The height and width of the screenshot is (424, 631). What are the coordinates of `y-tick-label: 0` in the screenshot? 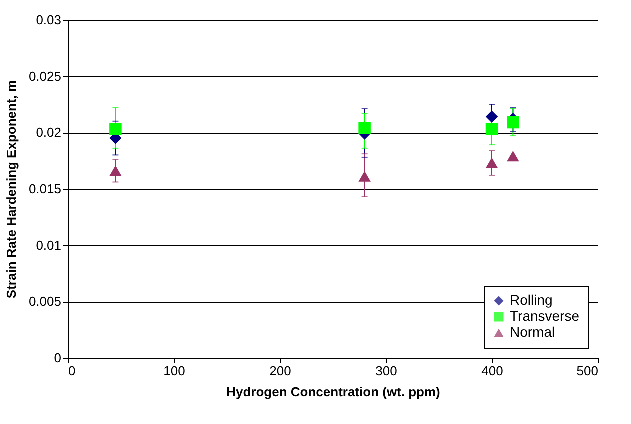 It's located at (58, 358).